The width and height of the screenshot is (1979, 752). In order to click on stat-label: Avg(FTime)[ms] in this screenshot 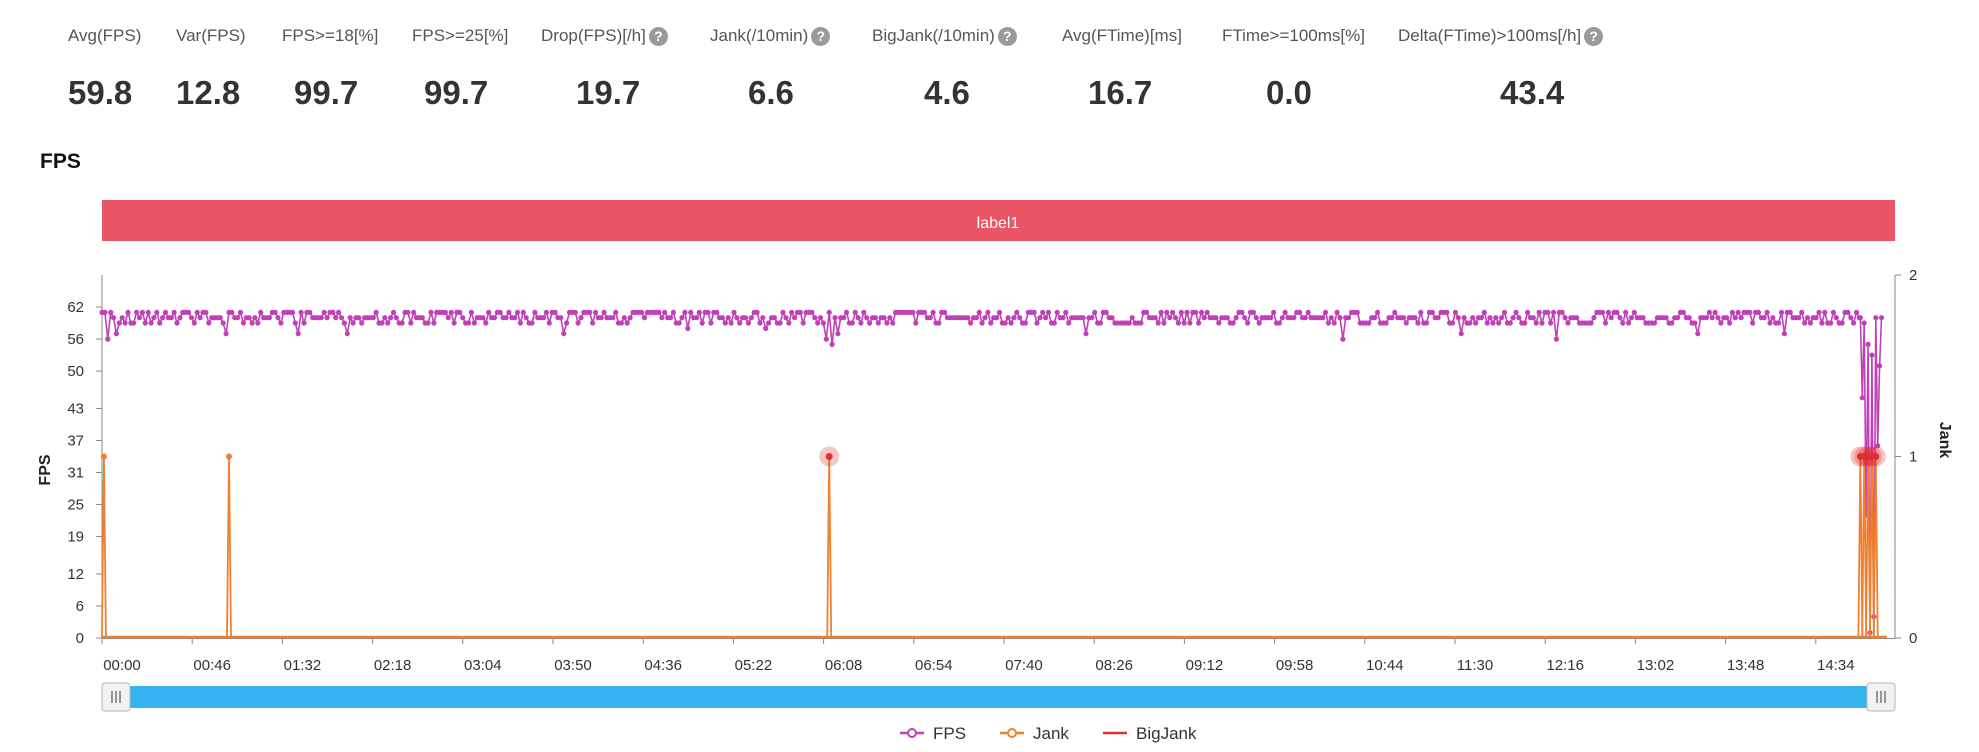, I will do `click(1122, 36)`.